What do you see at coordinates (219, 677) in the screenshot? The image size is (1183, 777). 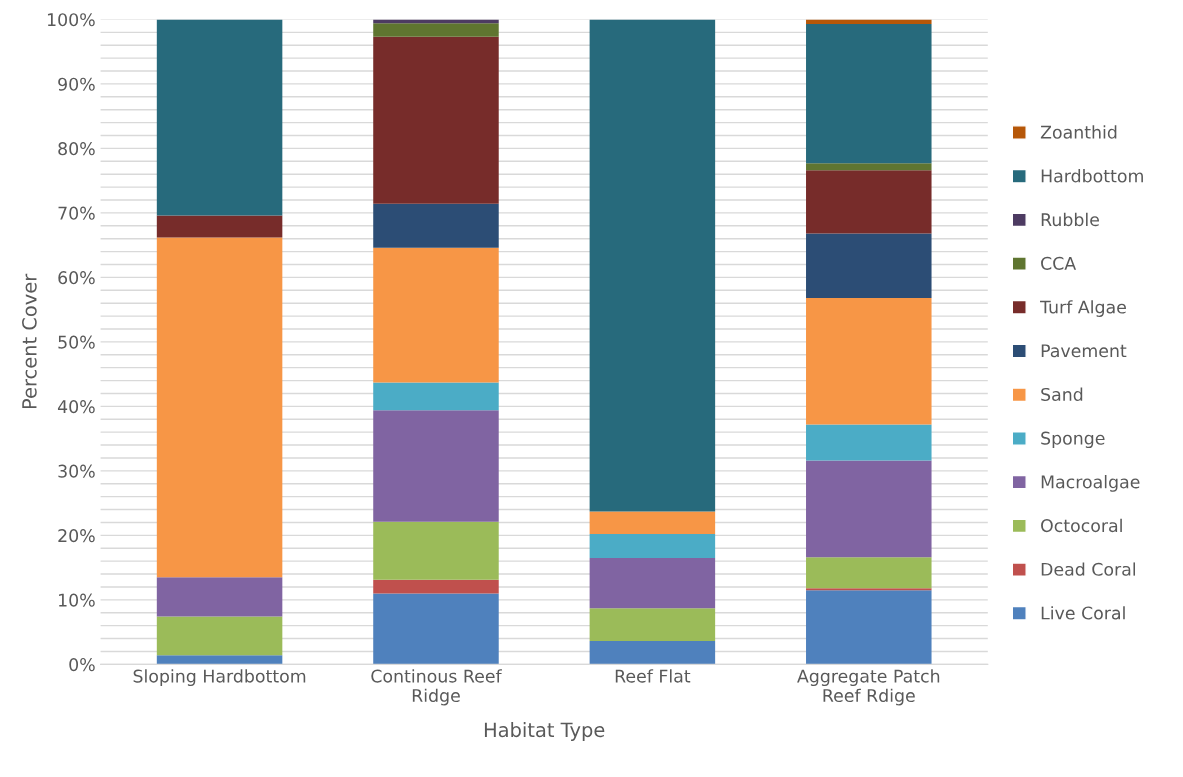 I see `x-tick-label: Sloping Hardbottom` at bounding box center [219, 677].